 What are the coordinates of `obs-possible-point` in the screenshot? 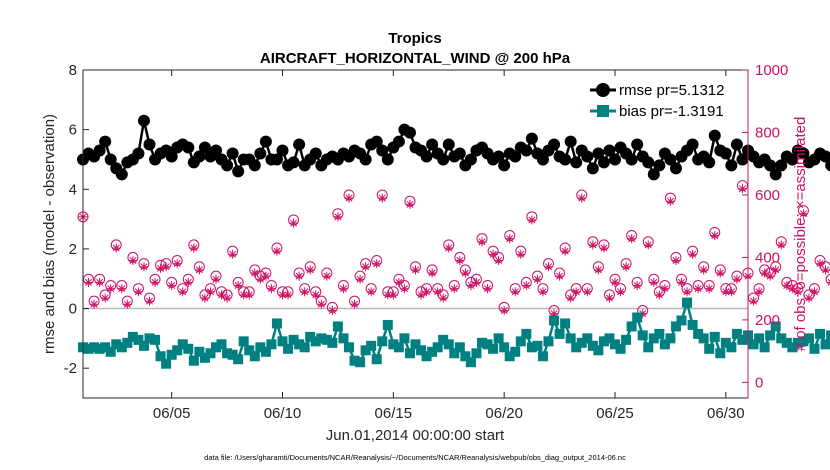 It's located at (827, 279).